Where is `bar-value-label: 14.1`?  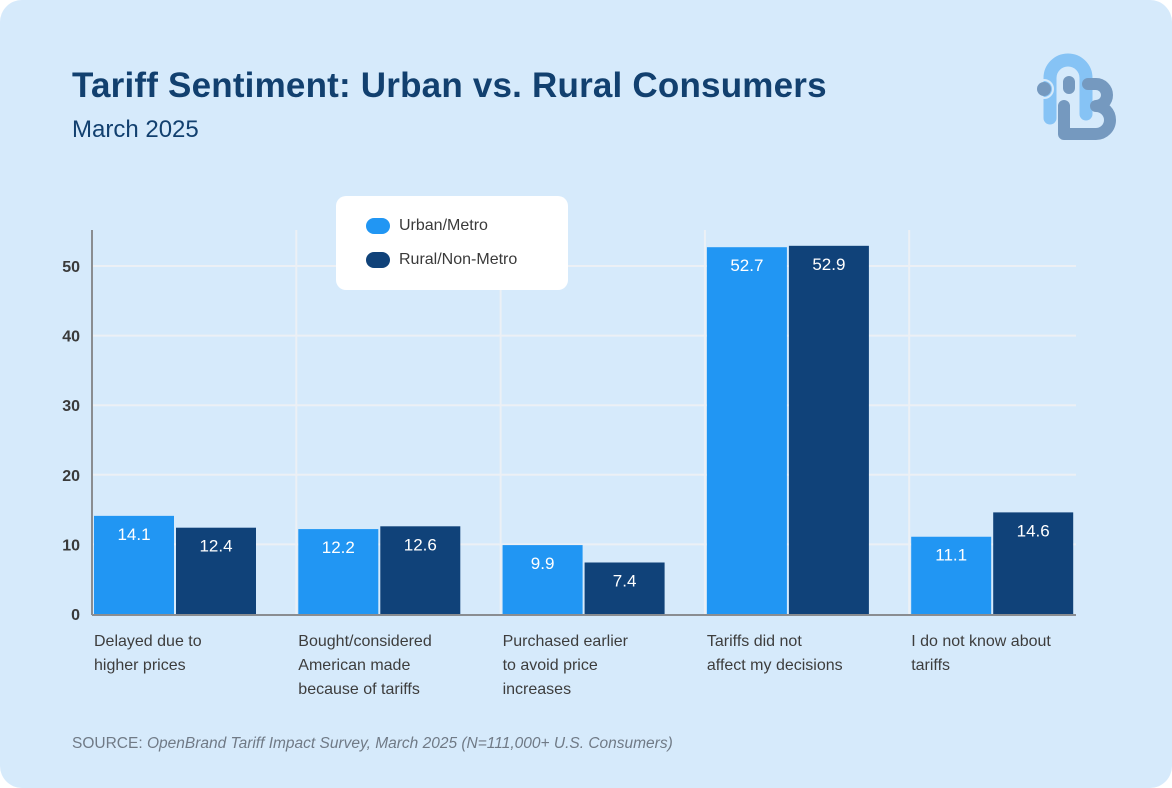 bar-value-label: 14.1 is located at coordinates (133, 534).